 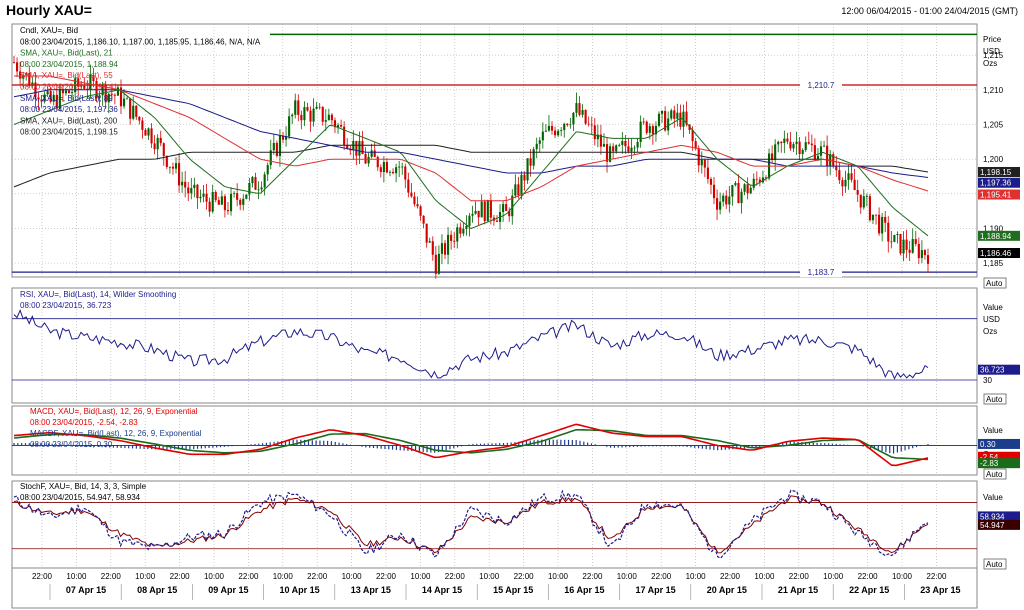 I want to click on sma89-line, so click(x=471, y=133).